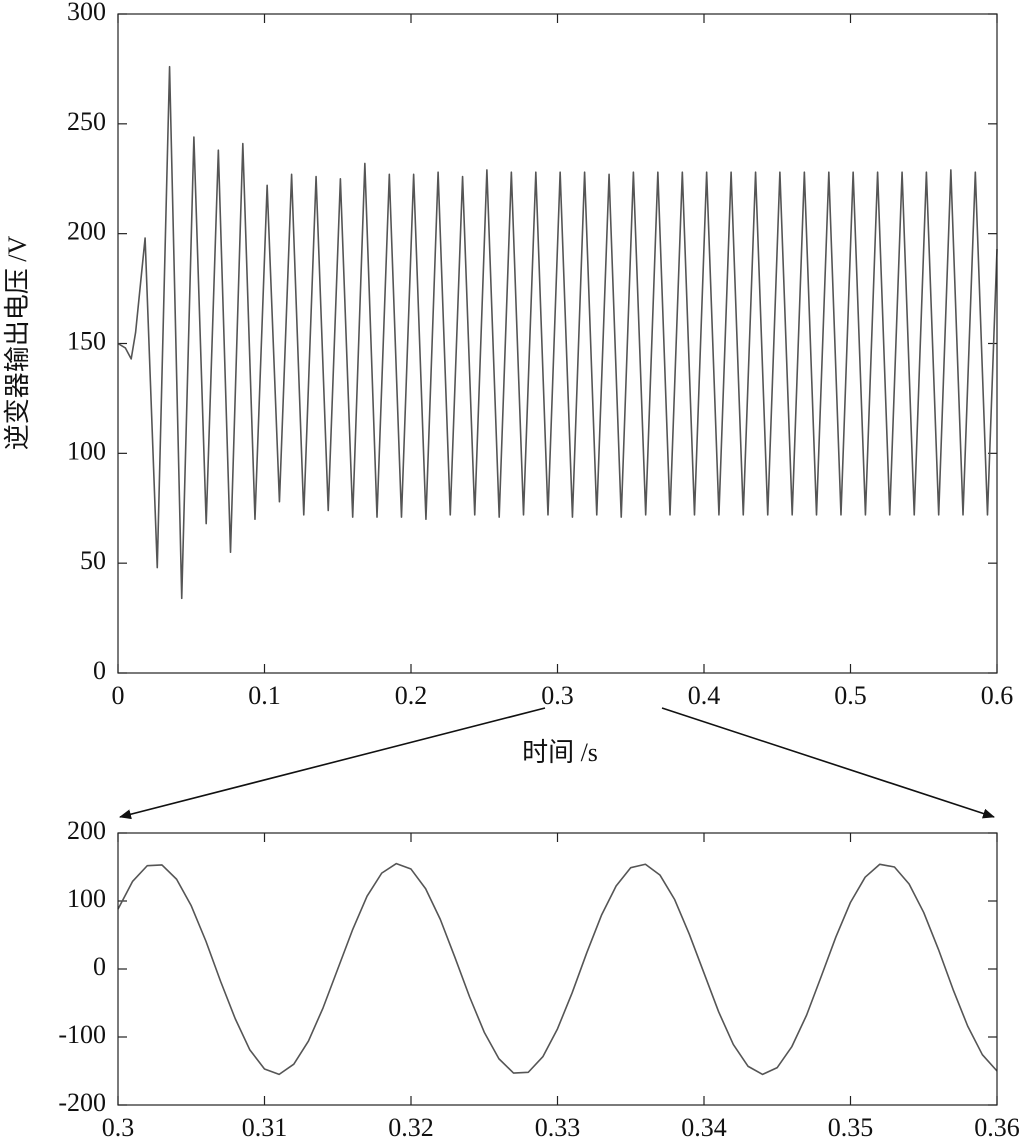  I want to click on x-tick-label: 0, so click(118, 695).